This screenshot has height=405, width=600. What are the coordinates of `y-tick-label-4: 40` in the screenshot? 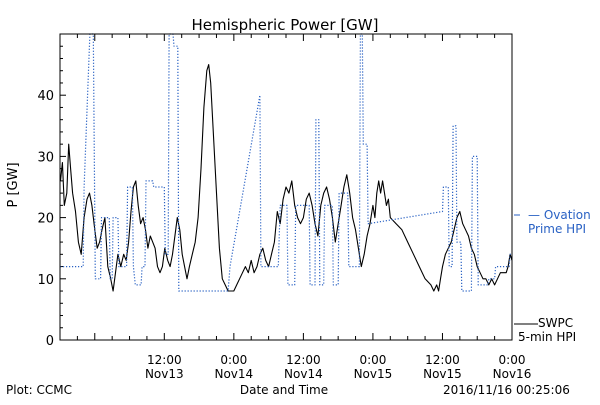 It's located at (45, 96).